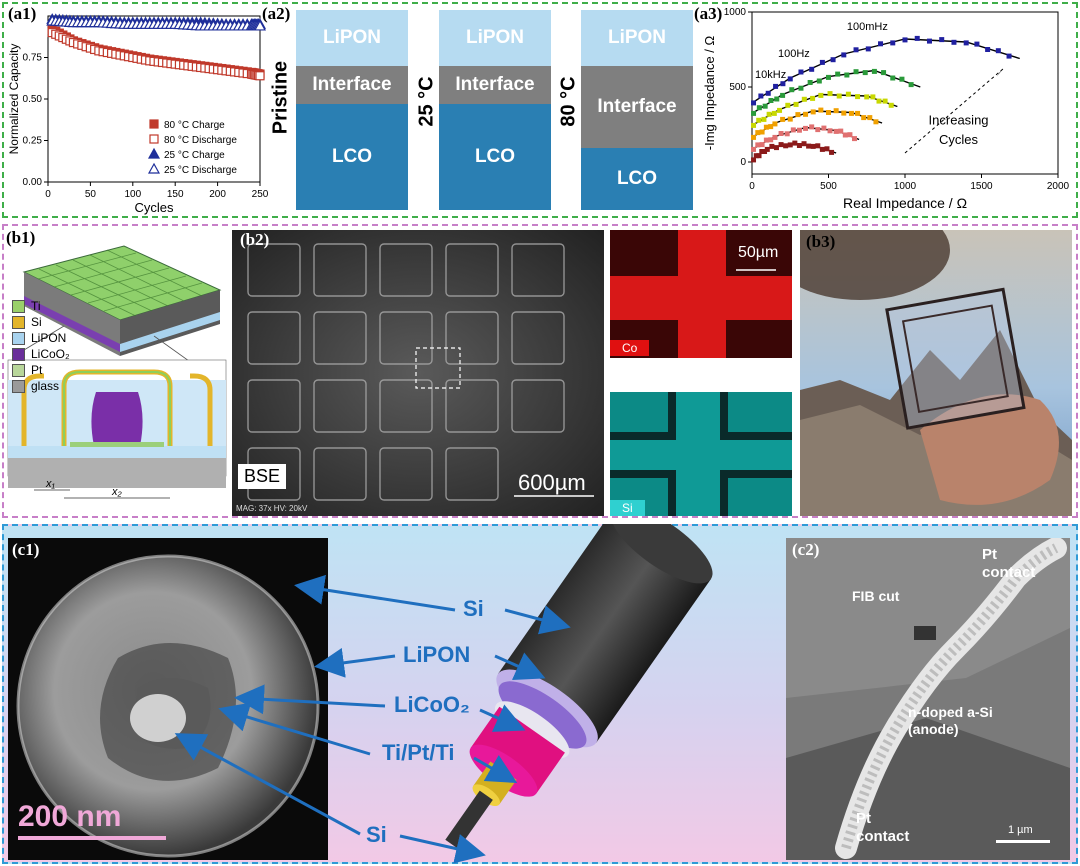  Describe the element at coordinates (1058, 186) in the screenshot. I see `x-tick-label: 2000` at that location.